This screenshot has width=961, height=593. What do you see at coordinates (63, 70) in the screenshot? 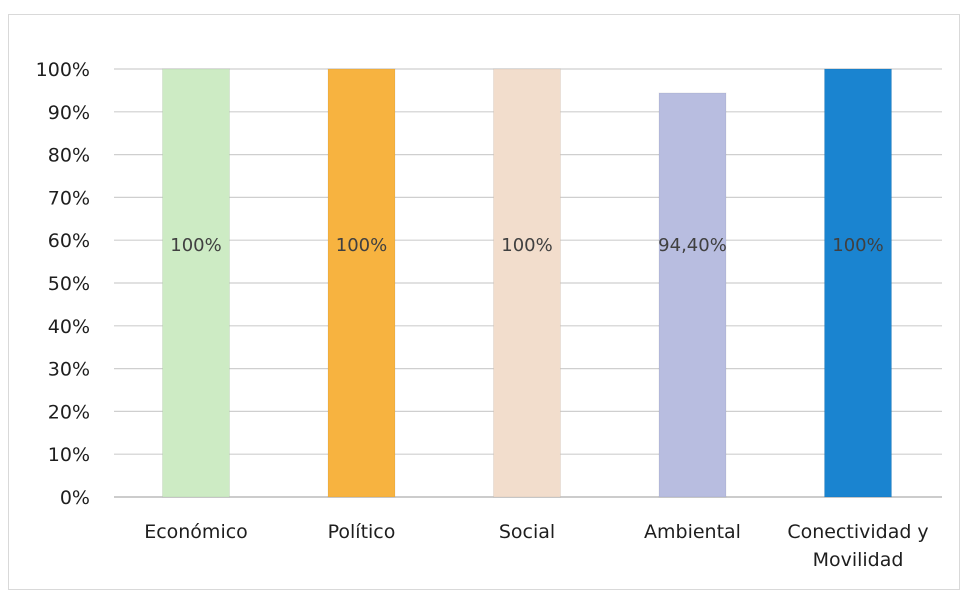
I see `y-tick-label: 100%` at bounding box center [63, 70].